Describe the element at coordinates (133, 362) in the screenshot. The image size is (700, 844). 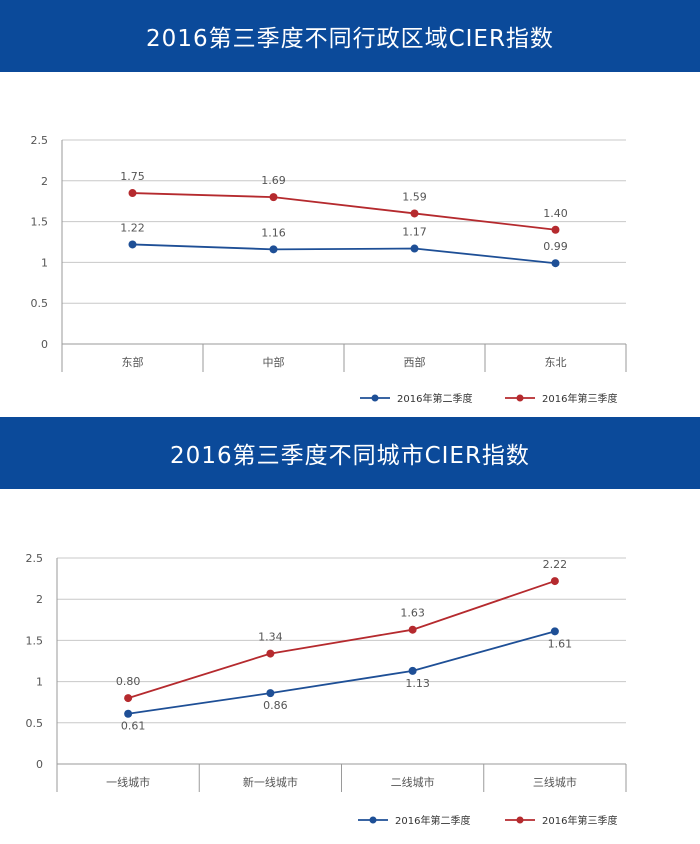
I see `x-tick-label: 东部` at that location.